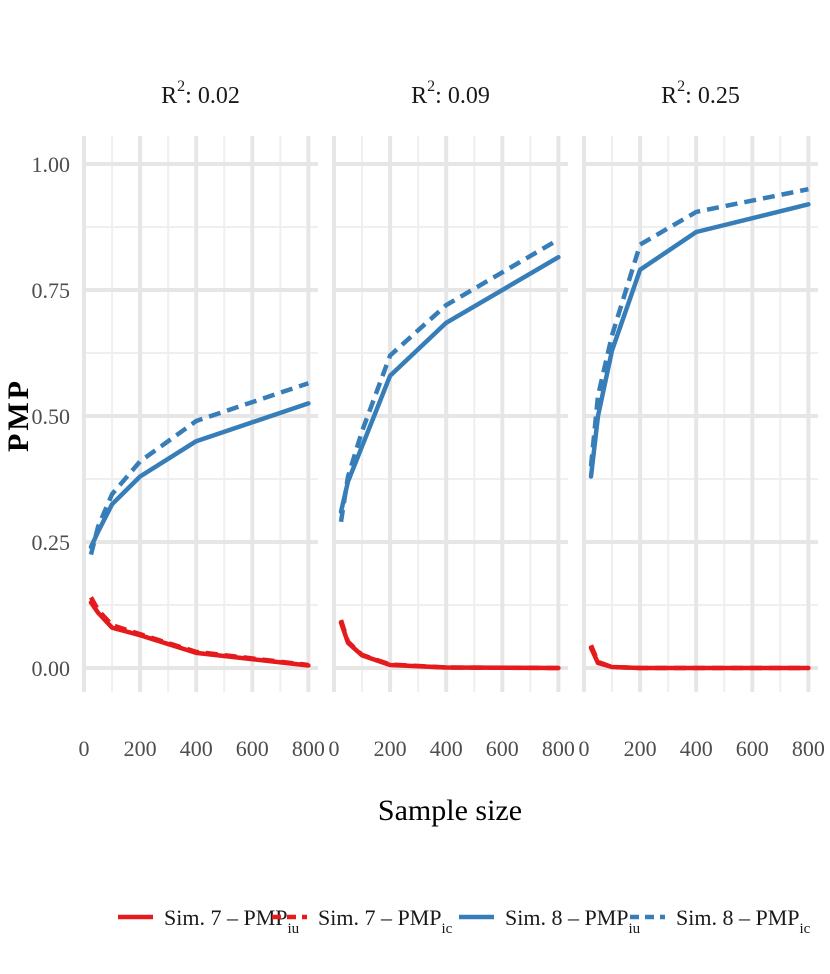 The width and height of the screenshot is (830, 974). Describe the element at coordinates (51, 416) in the screenshot. I see `y-tick-label: 0.50` at that location.